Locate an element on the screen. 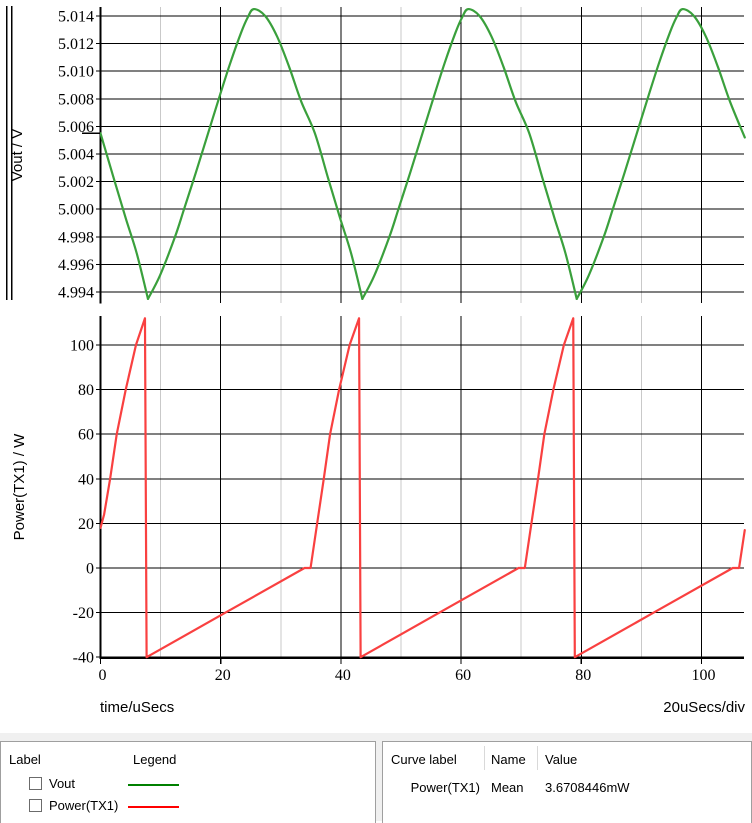 Image resolution: width=752 pixels, height=823 pixels. meas-header-value: Value is located at coordinates (561, 759).